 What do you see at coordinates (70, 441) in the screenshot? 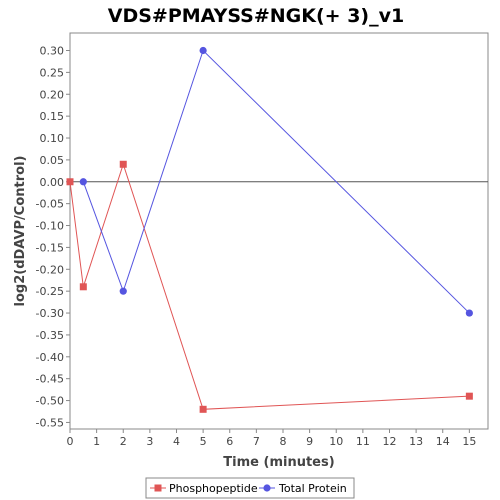
I see `x-tick-label: 0` at bounding box center [70, 441].